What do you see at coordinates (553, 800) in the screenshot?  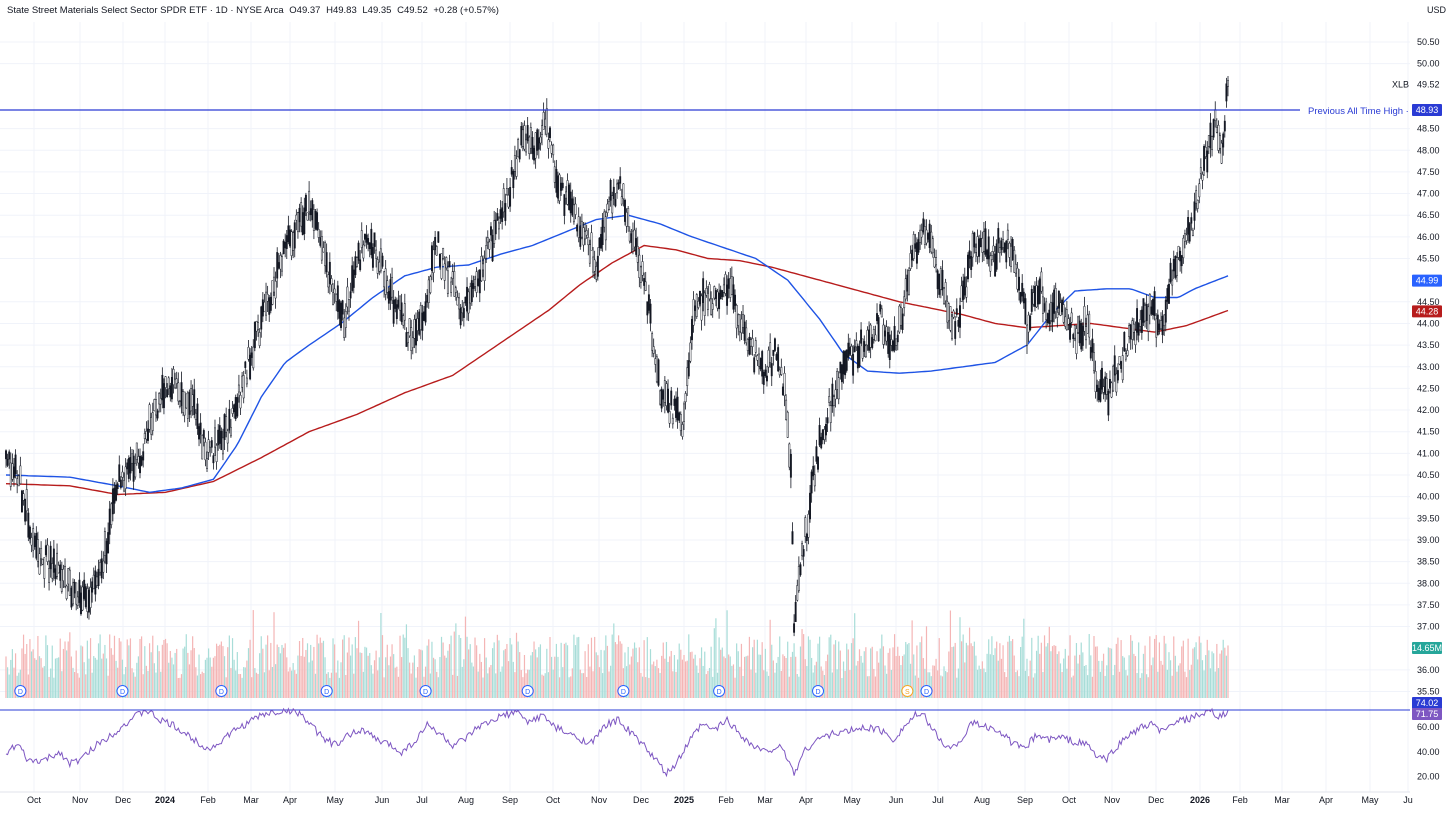 I see `time-tick-label: Oct` at bounding box center [553, 800].